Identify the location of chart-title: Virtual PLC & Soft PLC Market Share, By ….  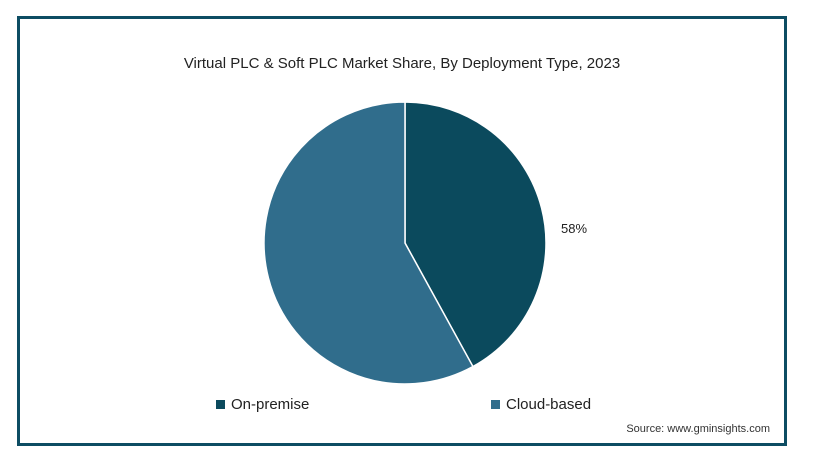
(402, 63).